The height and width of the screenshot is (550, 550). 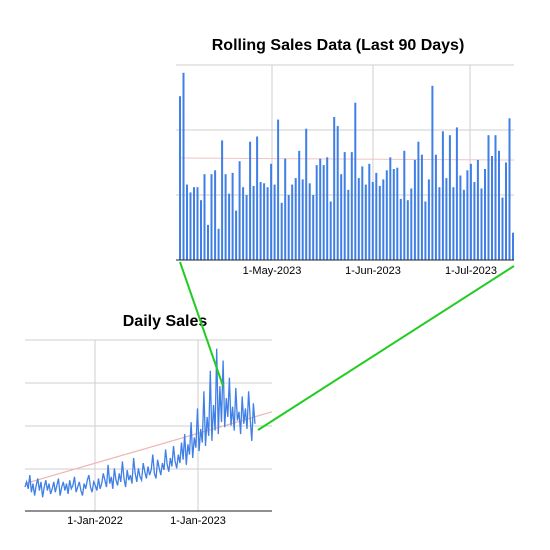 I want to click on inset-x-tick-label: 1-Jul-2023, so click(x=471, y=271).